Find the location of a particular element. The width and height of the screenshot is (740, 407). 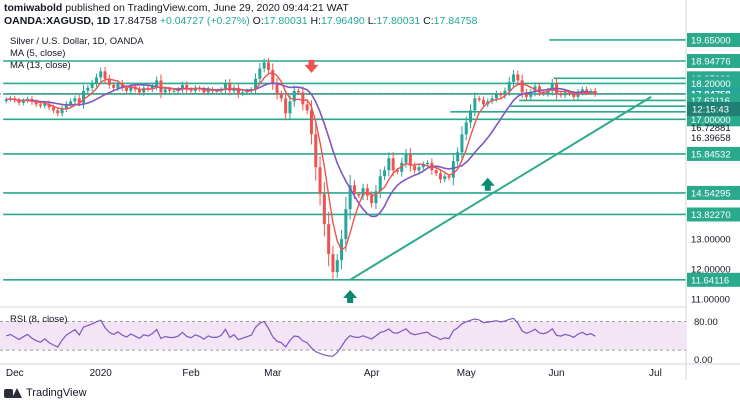

last-price: 17.84758 is located at coordinates (135, 21).